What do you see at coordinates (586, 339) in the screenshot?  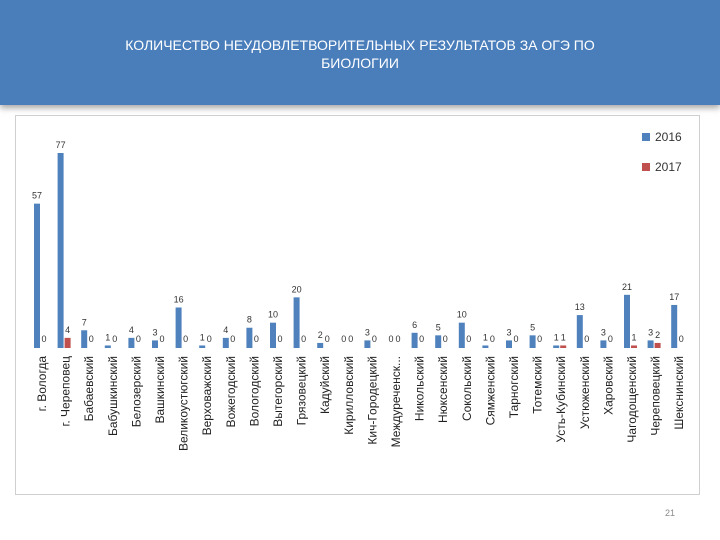 I see `value-label-2017-23: 0` at bounding box center [586, 339].